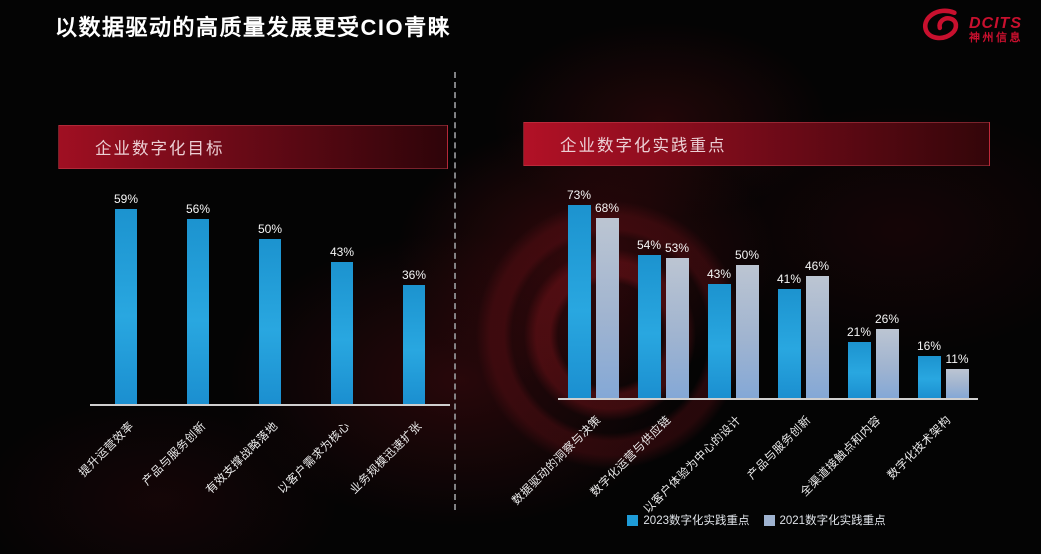  Describe the element at coordinates (557, 461) in the screenshot. I see `category-label: 数据驱动的洞察与决策` at that location.